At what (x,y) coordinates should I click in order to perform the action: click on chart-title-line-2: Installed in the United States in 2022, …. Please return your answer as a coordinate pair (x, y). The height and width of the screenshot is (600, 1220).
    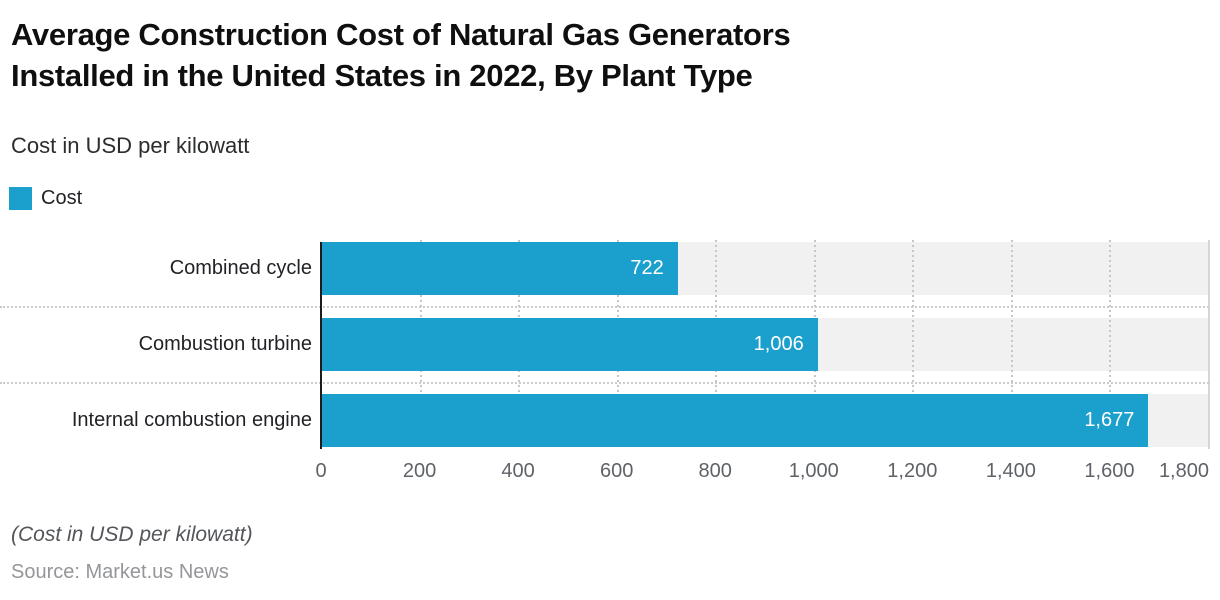
    Looking at the image, I should click on (382, 75).